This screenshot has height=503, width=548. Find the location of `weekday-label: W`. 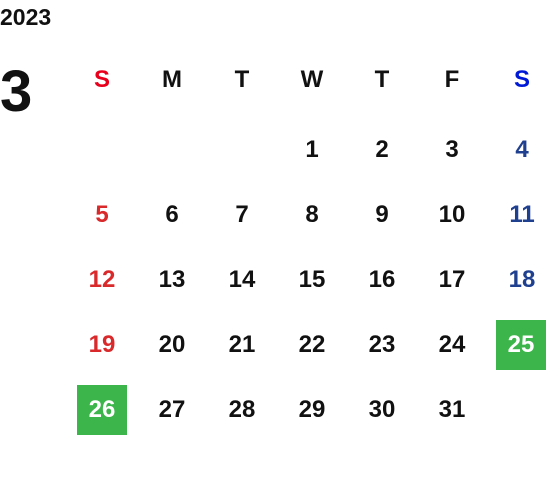

weekday-label: W is located at coordinates (312, 79).